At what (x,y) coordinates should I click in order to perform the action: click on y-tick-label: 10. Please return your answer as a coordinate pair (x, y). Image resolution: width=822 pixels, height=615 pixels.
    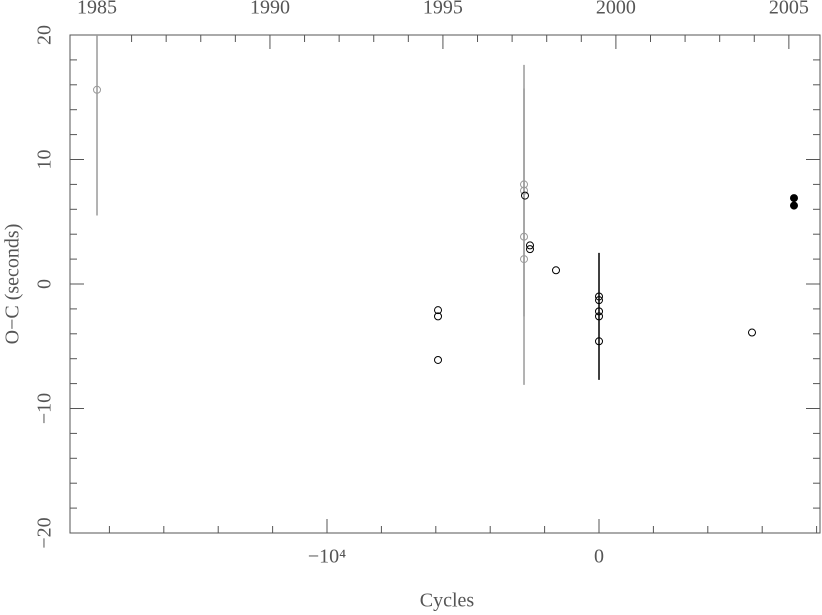
    Looking at the image, I should click on (45, 160).